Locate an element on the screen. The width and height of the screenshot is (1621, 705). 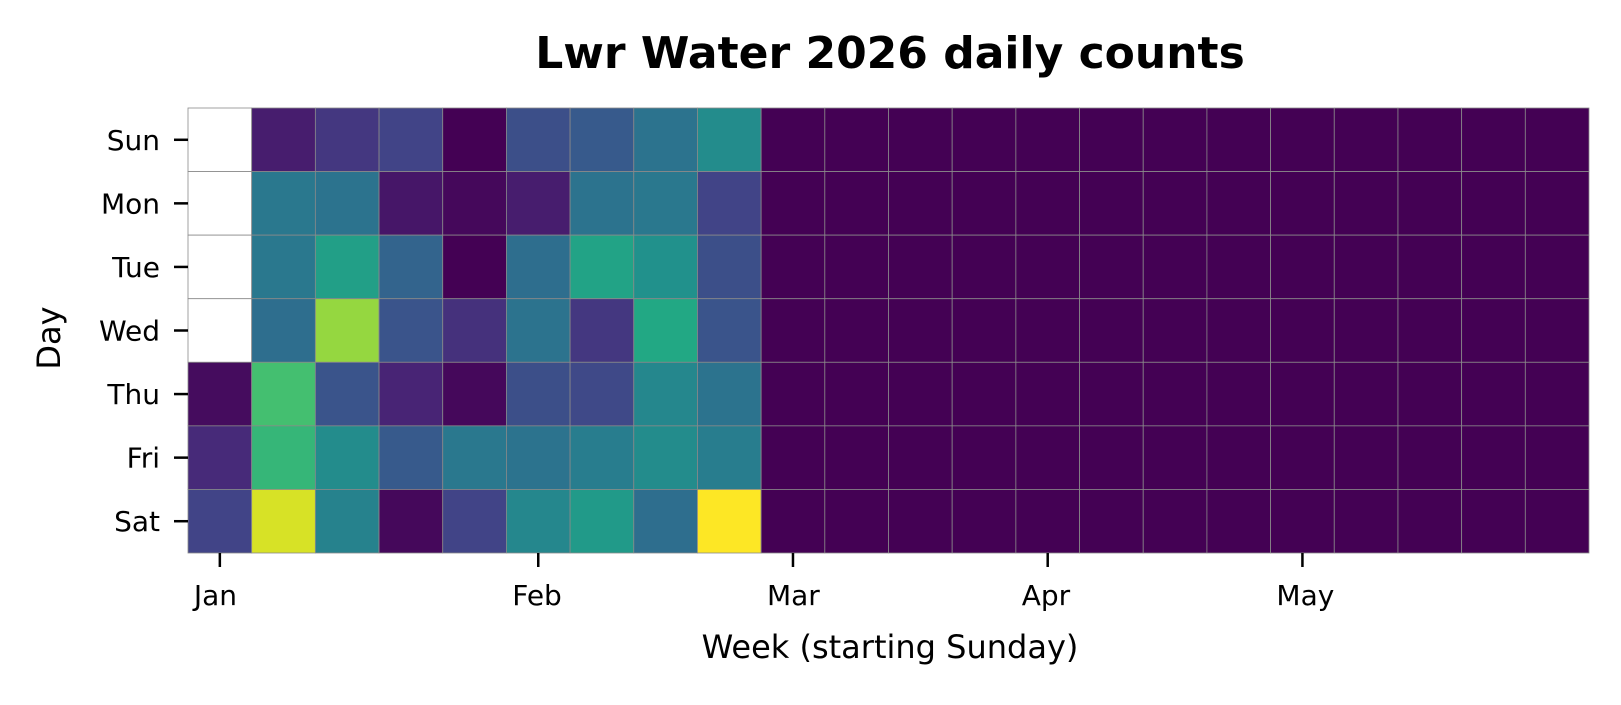
y-tick-label: Mon is located at coordinates (130, 203).